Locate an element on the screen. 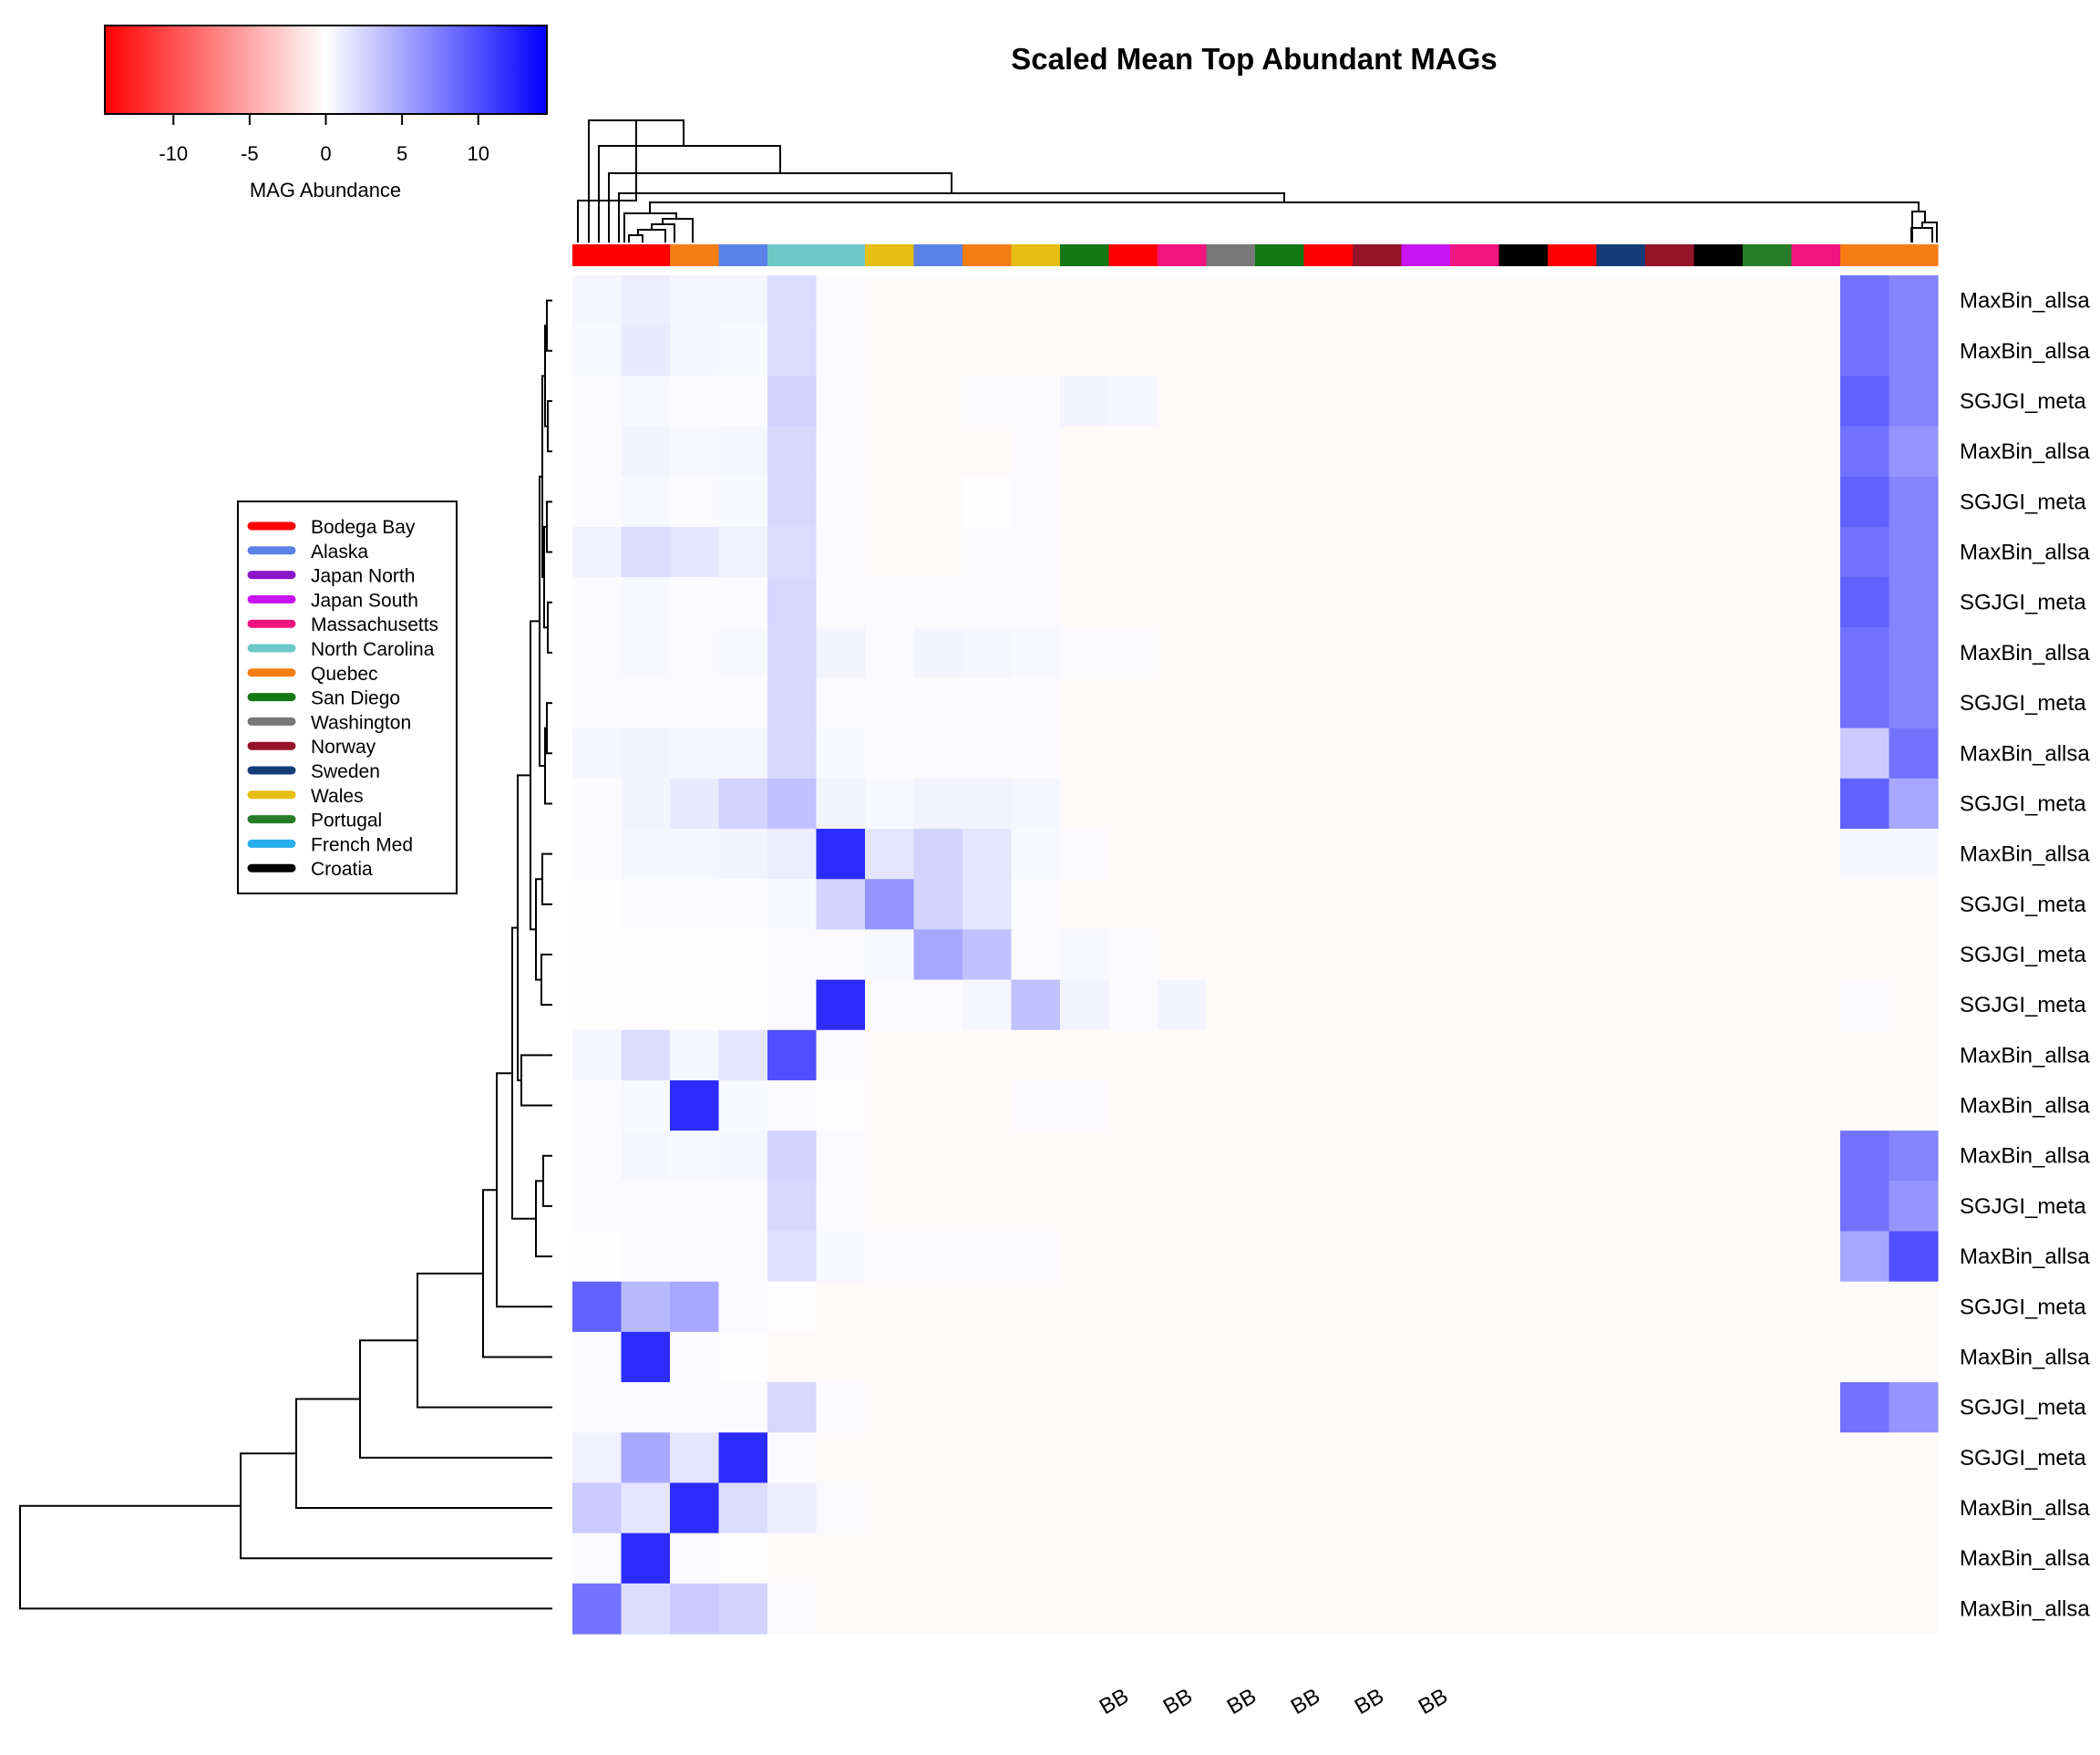 This screenshot has width=2100, height=1755. legend-label: Washington is located at coordinates (361, 722).